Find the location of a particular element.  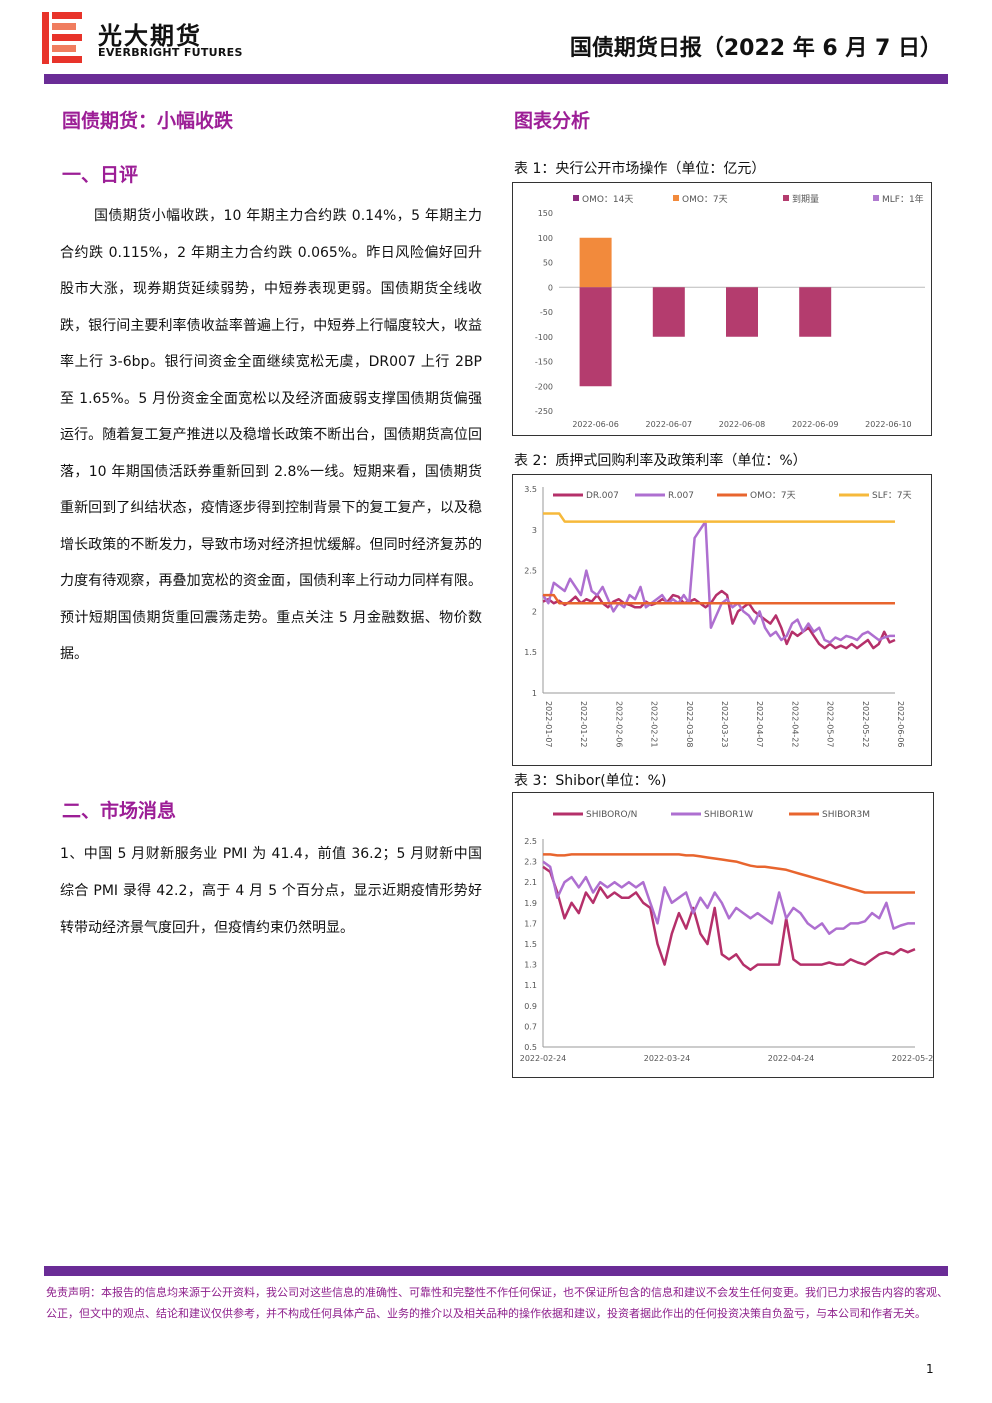

x-tick-label: 2022-04-24 is located at coordinates (791, 1058).